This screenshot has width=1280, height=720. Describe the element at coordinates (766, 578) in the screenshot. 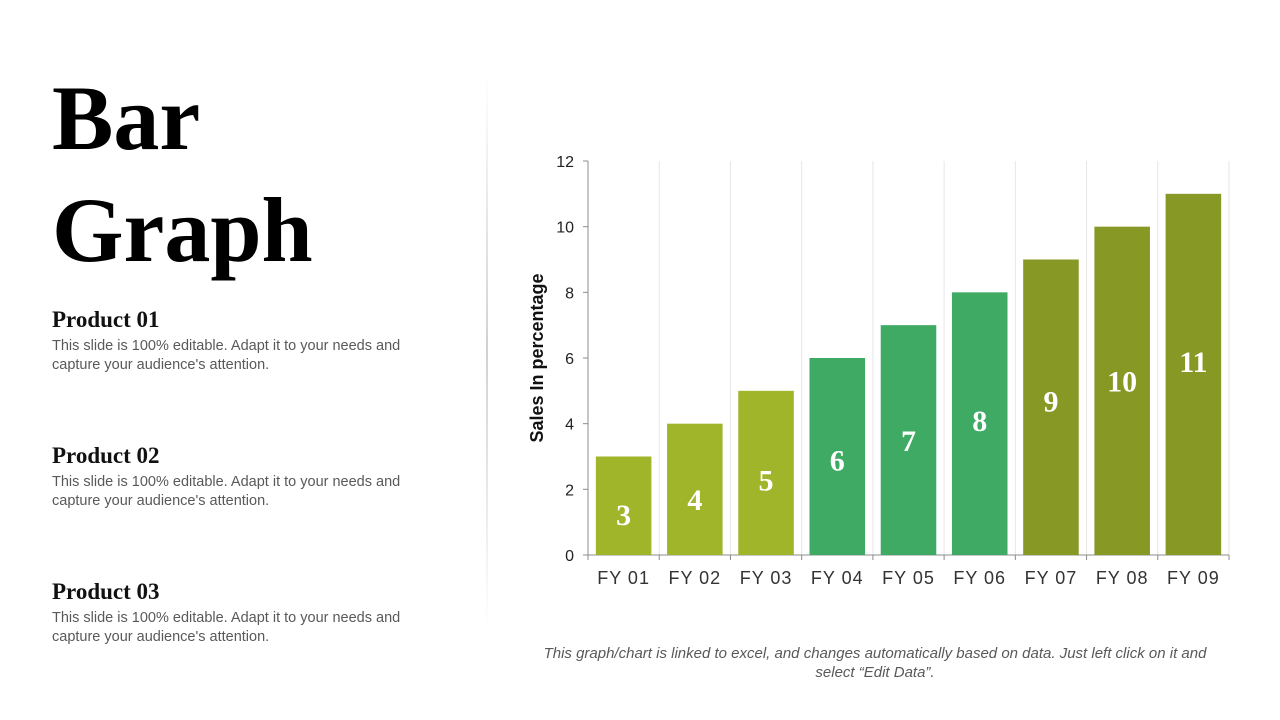

I see `x-tick-label: FY 03` at that location.